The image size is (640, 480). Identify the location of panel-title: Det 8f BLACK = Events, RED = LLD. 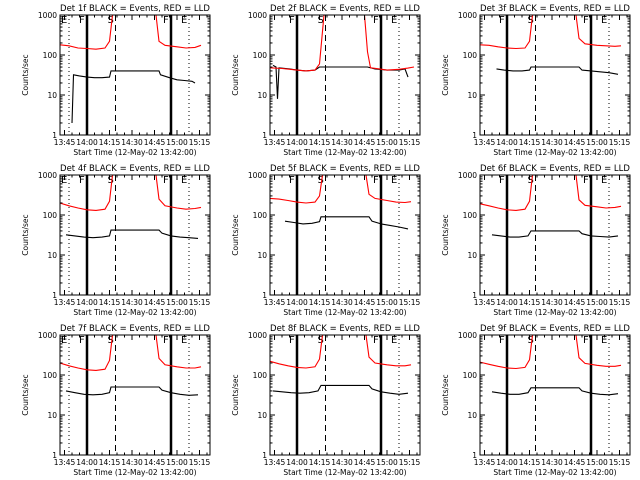
(345, 329).